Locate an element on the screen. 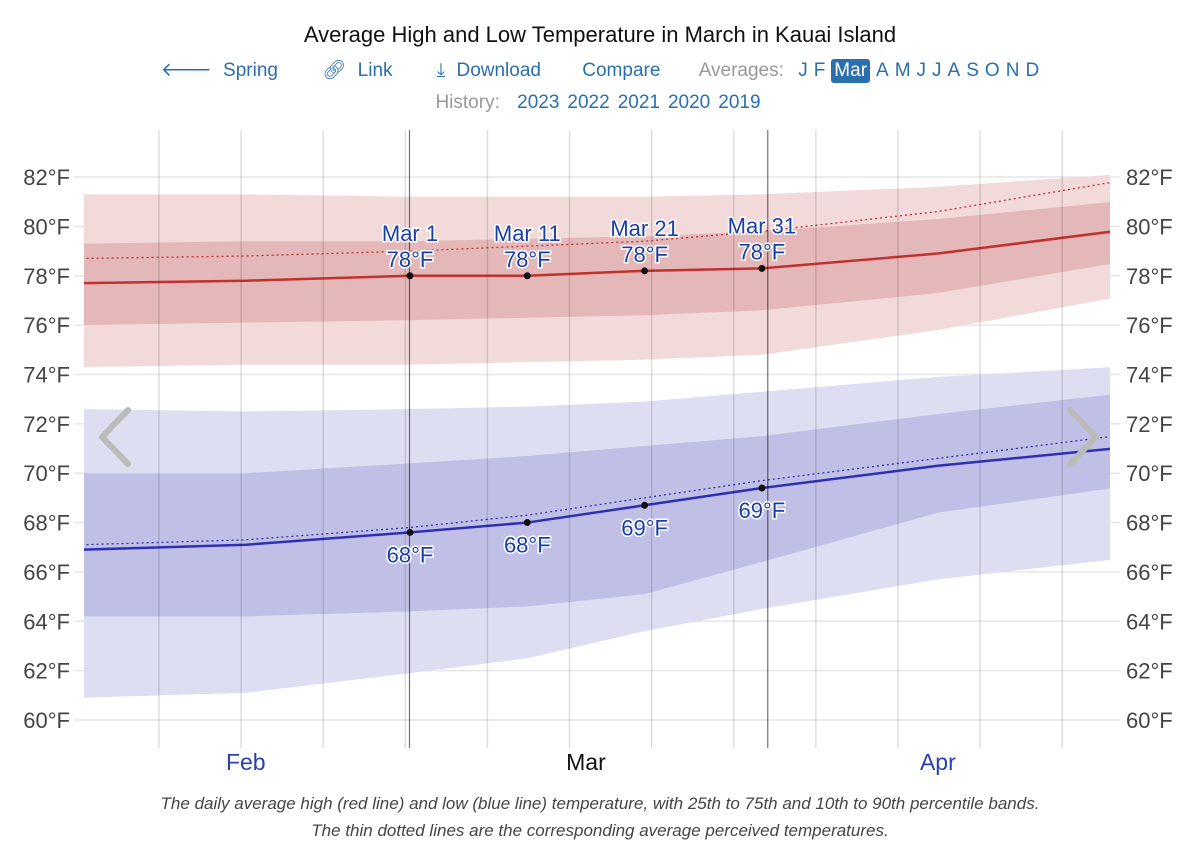 The height and width of the screenshot is (853, 1200). y-tick-left: 64°F is located at coordinates (46, 621).